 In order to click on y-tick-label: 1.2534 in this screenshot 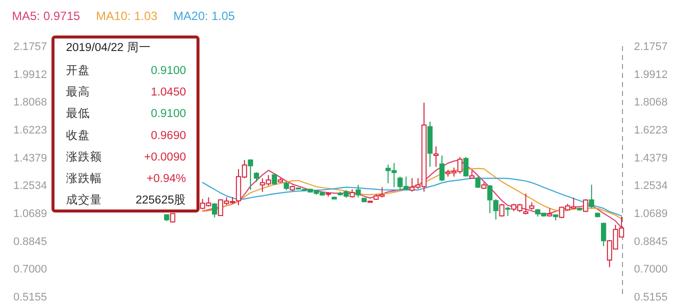, I will do `click(651, 186)`.